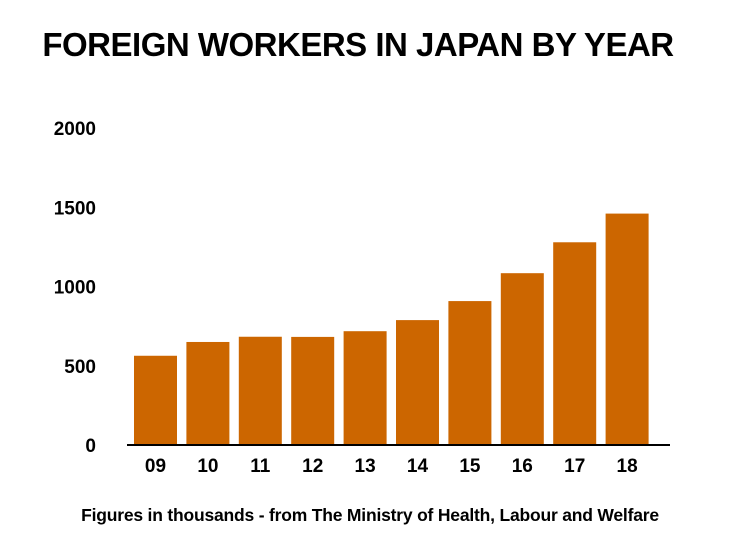 The image size is (740, 549). What do you see at coordinates (358, 44) in the screenshot?
I see `chart-title: FOREIGN WORKERS IN JAPAN BY YEAR` at bounding box center [358, 44].